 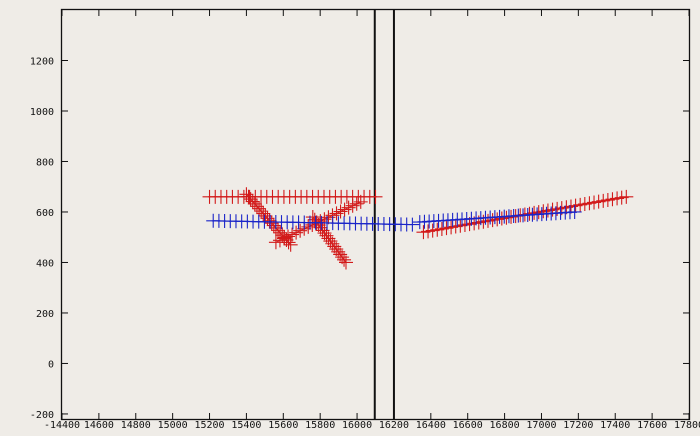 I want to click on x-tick-label: 17400, so click(x=615, y=425).